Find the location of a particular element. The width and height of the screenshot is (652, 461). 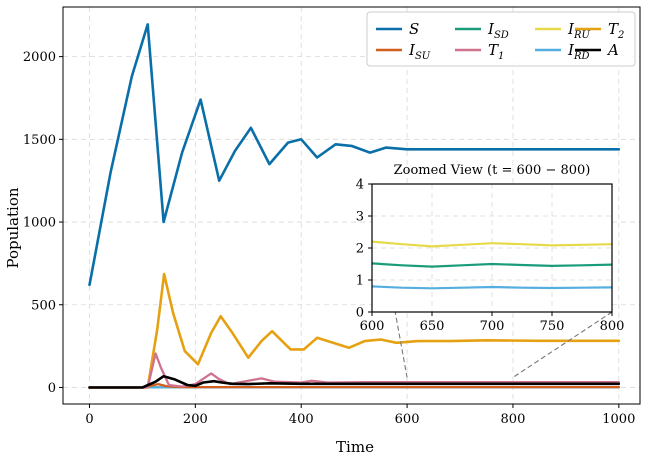

legend-subscript: SD is located at coordinates (501, 35).